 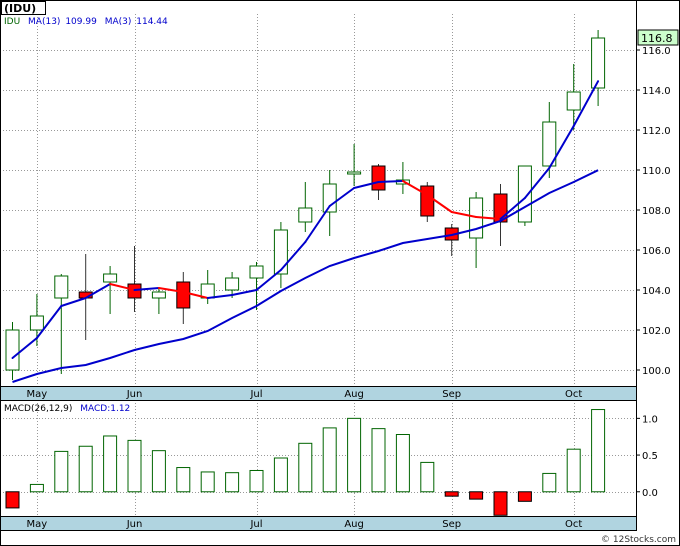 I want to click on price-y-tick-label: 112.0, so click(x=656, y=131).